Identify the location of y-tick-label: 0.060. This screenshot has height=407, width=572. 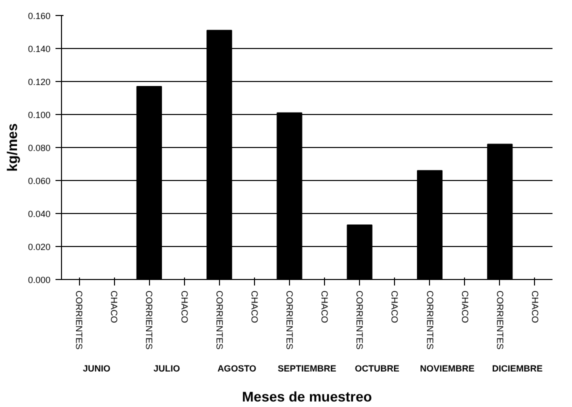
(39, 181).